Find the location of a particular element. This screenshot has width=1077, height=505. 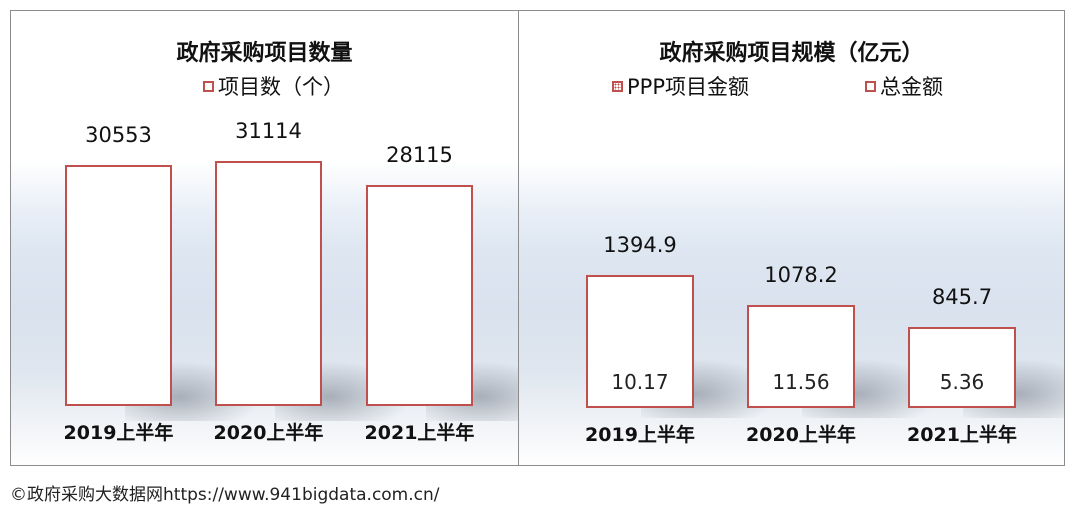

total-label: 1078.2 is located at coordinates (801, 275).